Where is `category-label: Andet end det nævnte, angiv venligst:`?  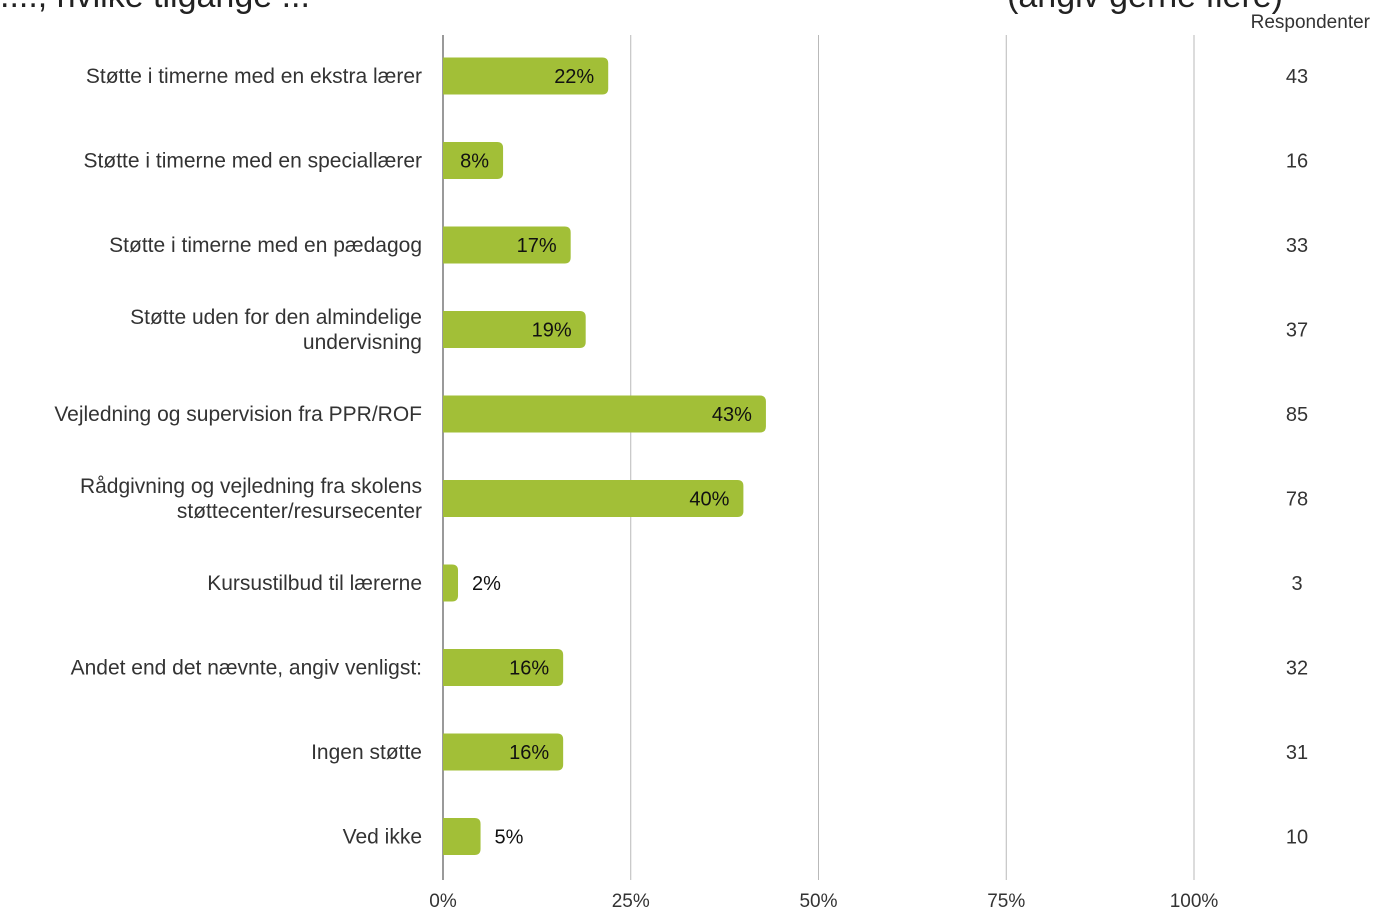 category-label: Andet end det nævnte, angiv venligst: is located at coordinates (246, 668).